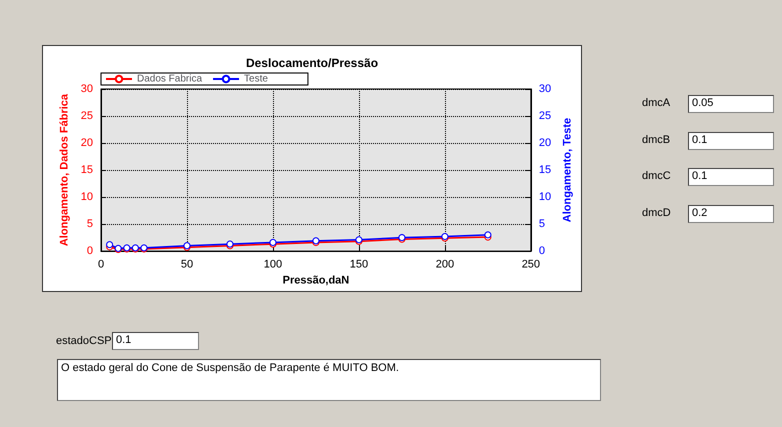 The width and height of the screenshot is (782, 427). I want to click on y-tick-label: 20, so click(86, 143).